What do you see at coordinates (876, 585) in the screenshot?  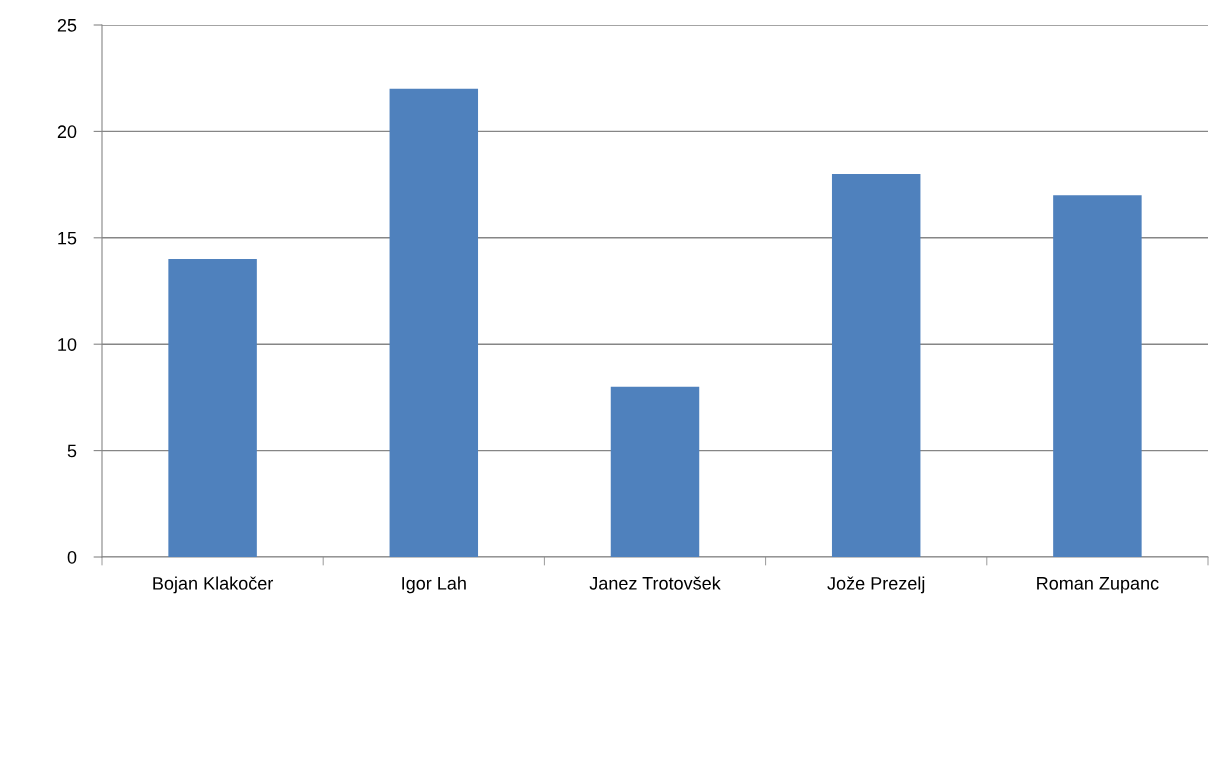 I see `x-tick-label: Jože Prezelj` at bounding box center [876, 585].